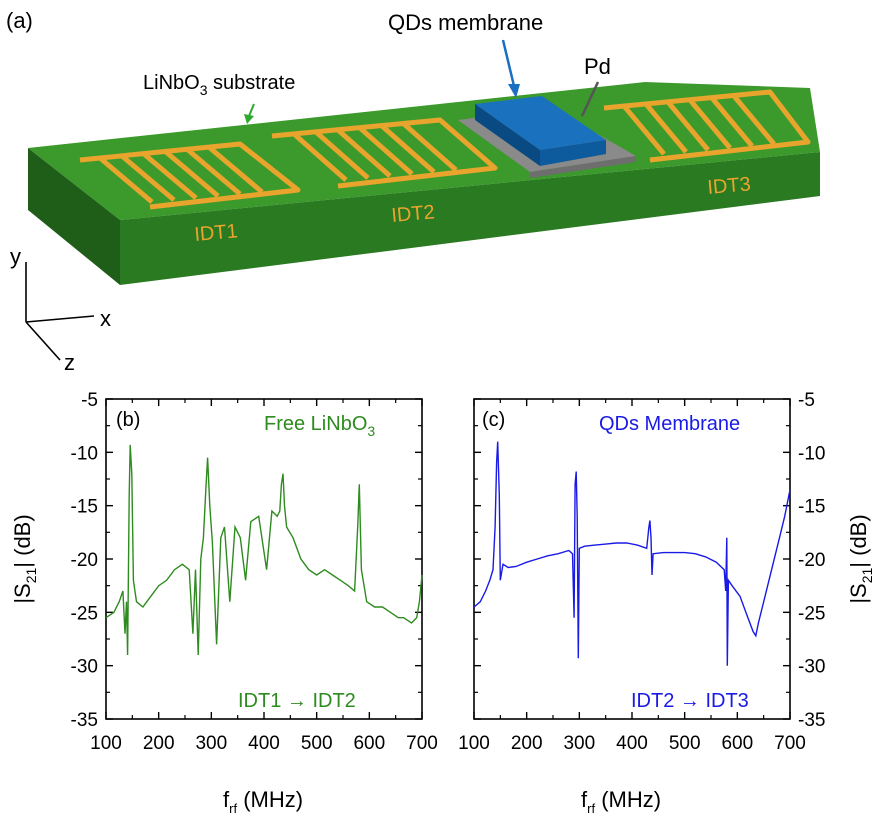 This screenshot has height=816, width=883. I want to click on chart-c-xtick-label: 700, so click(790, 743).